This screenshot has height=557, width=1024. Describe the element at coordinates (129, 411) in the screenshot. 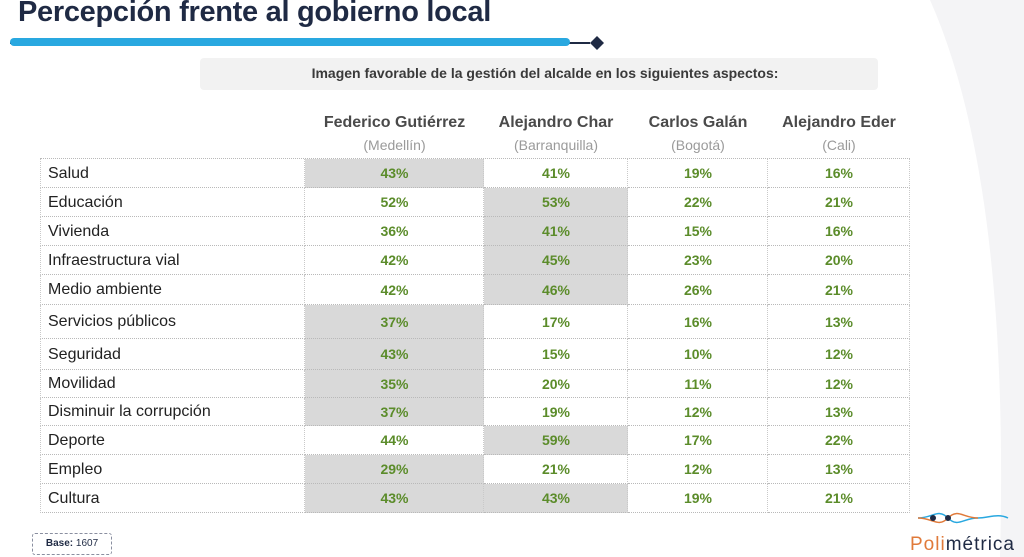

I see `row-label: Disminuir la corrupción` at that location.